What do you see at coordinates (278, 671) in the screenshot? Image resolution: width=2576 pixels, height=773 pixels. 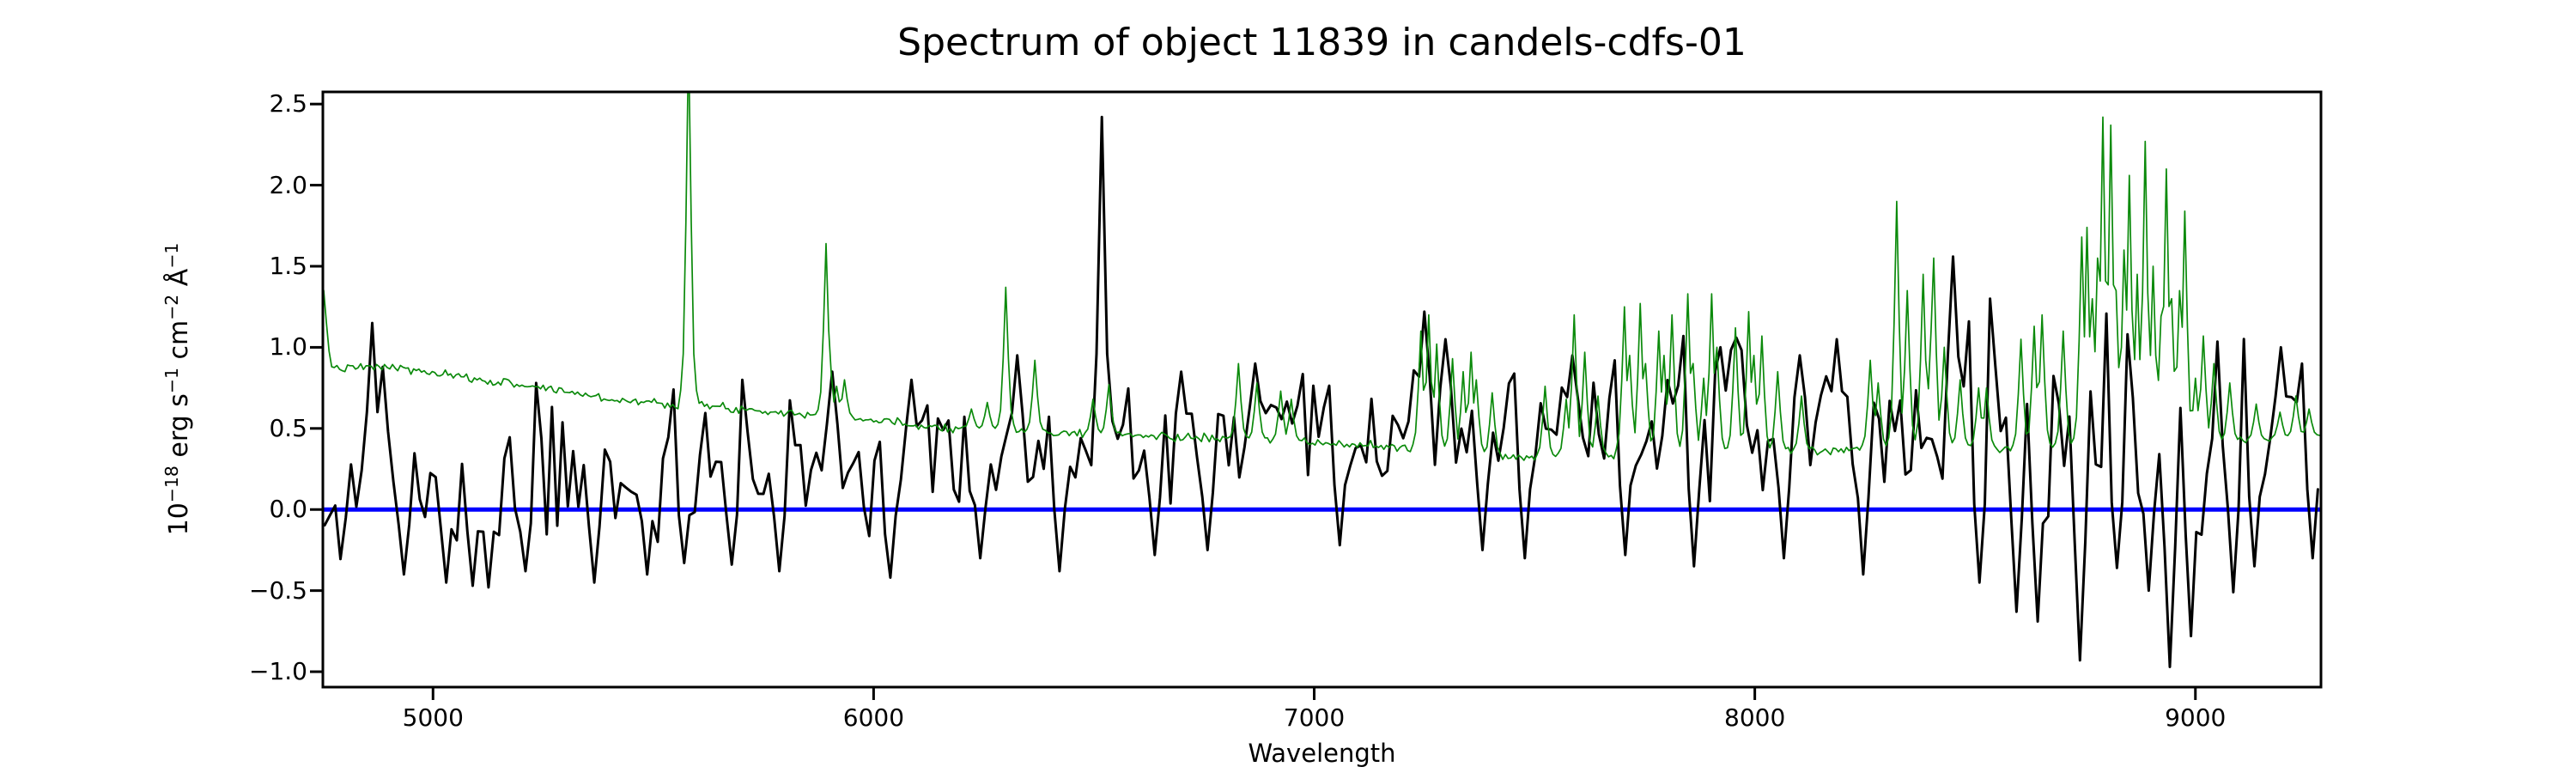 I see `y-tick-label: −1.0` at bounding box center [278, 671].